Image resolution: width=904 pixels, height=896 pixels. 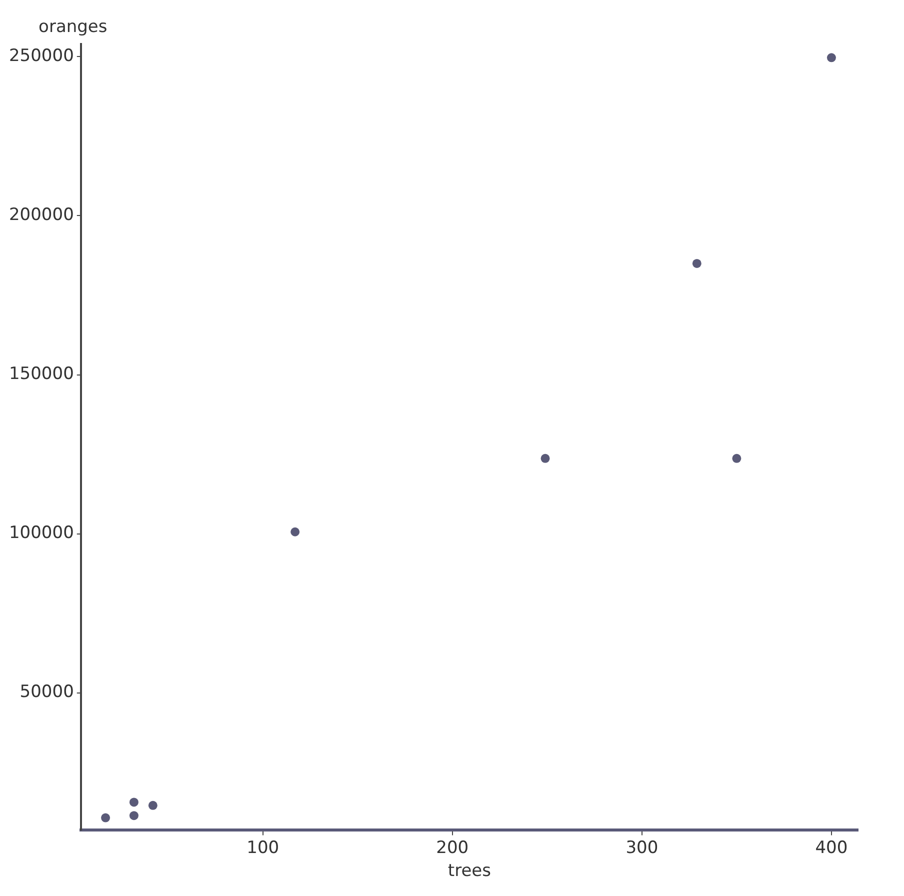 I want to click on y-tick-label: 100000, so click(x=41, y=533).